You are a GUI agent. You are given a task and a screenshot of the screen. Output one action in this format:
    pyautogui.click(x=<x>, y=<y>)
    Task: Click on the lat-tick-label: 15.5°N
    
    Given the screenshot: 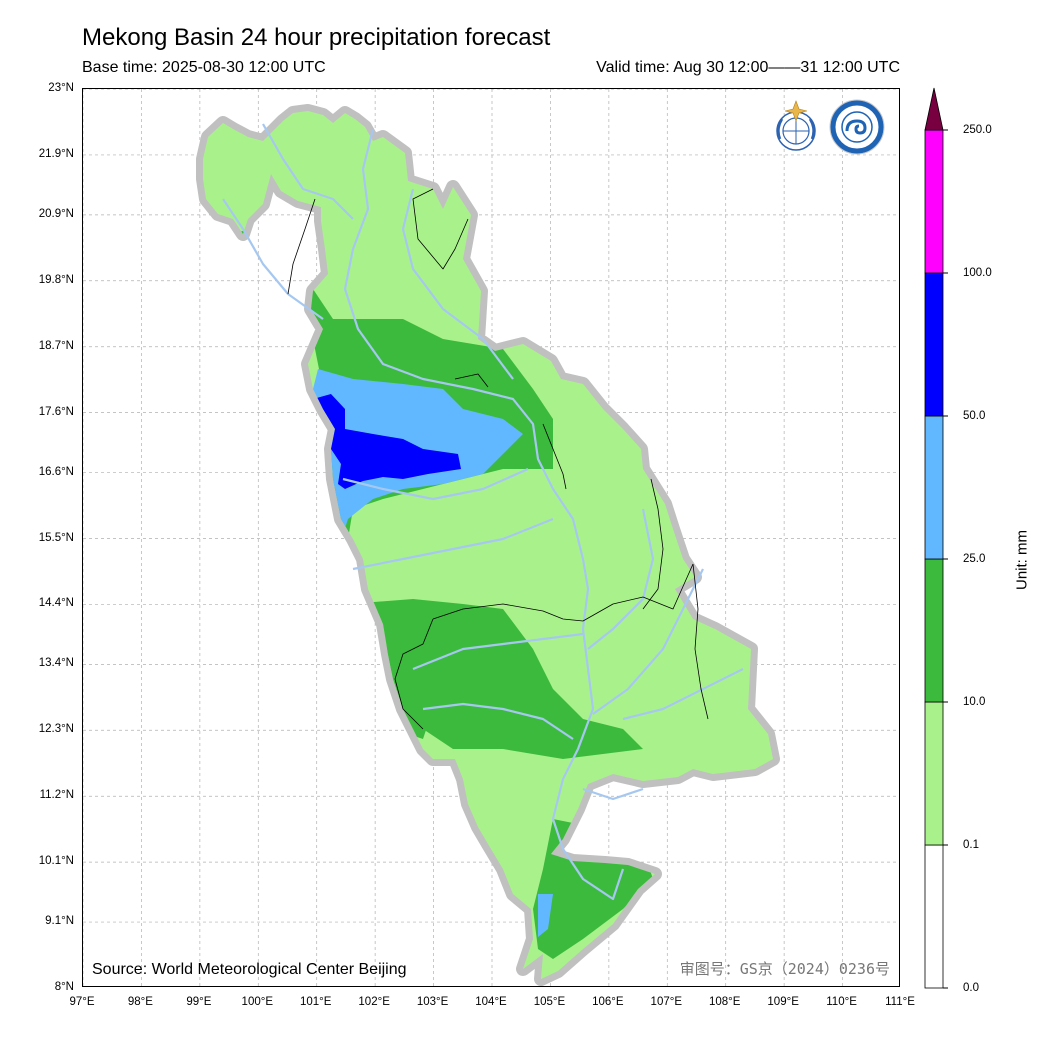 What is the action you would take?
    pyautogui.click(x=56, y=537)
    